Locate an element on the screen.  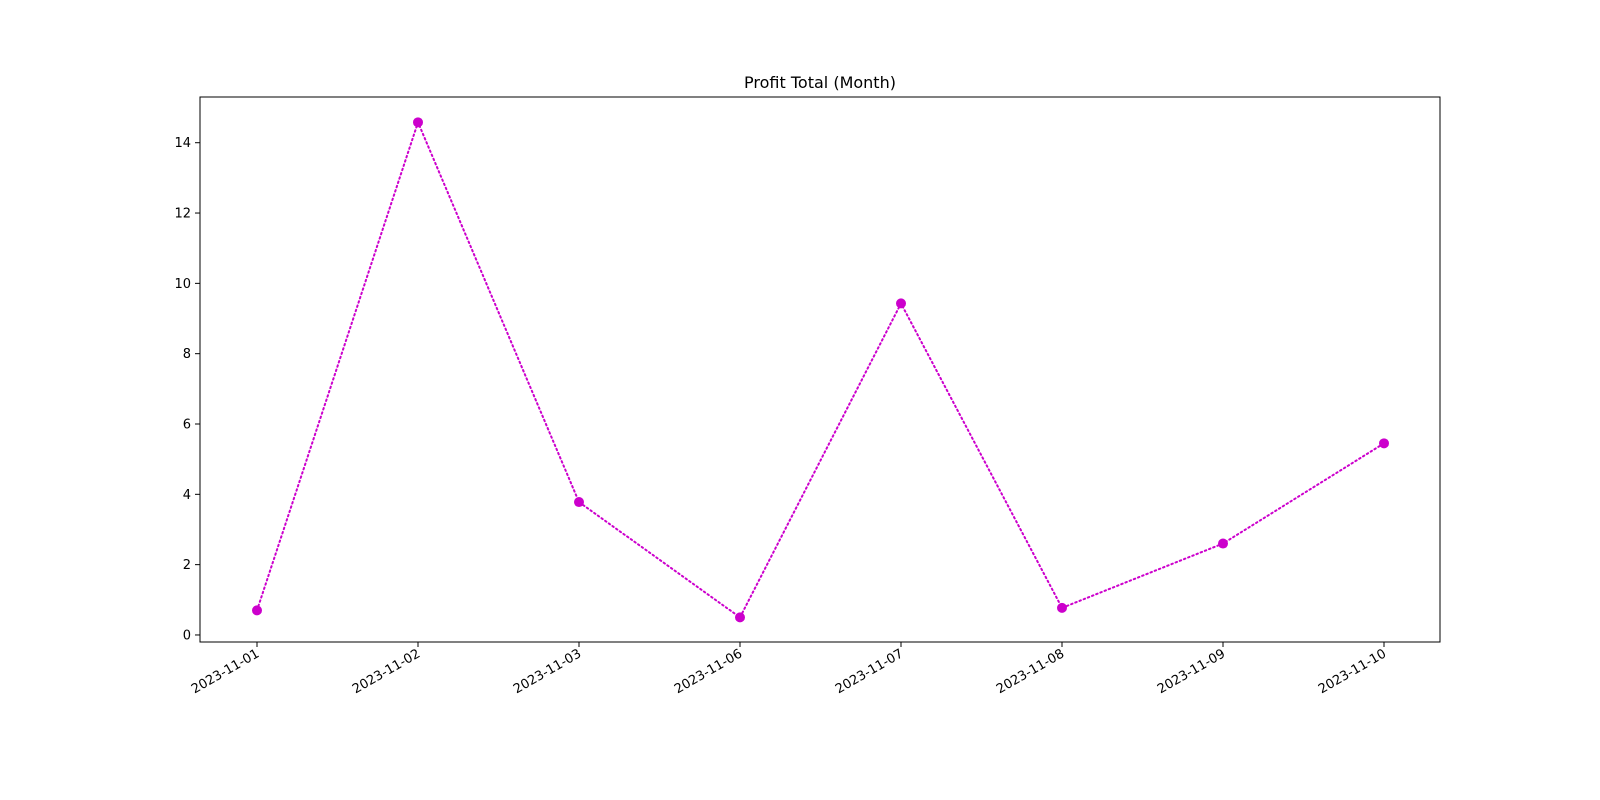
y-tick-label: 10 is located at coordinates (182, 284).